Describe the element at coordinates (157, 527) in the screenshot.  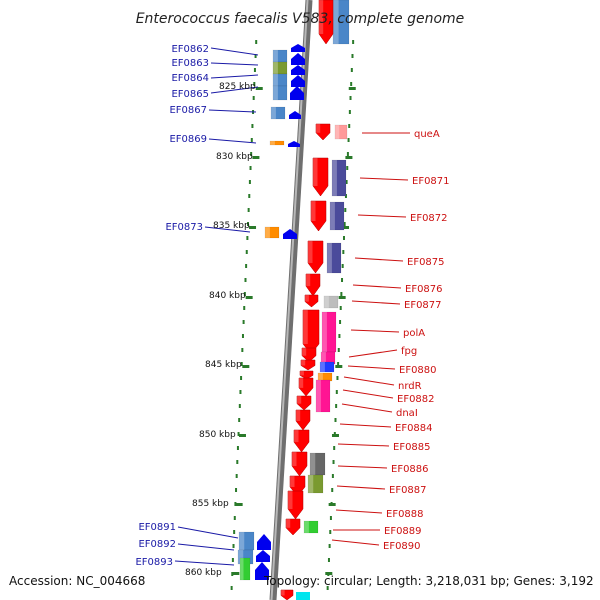
I see `gene-label-ef0891: EF0891` at that location.